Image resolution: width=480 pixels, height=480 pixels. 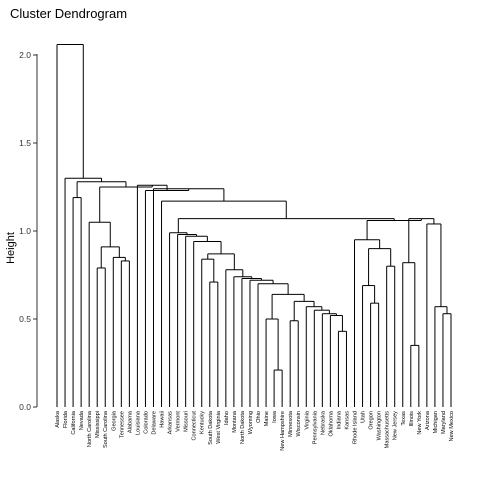 What do you see at coordinates (187, 421) in the screenshot?
I see `leaf-label: Missouri` at bounding box center [187, 421].